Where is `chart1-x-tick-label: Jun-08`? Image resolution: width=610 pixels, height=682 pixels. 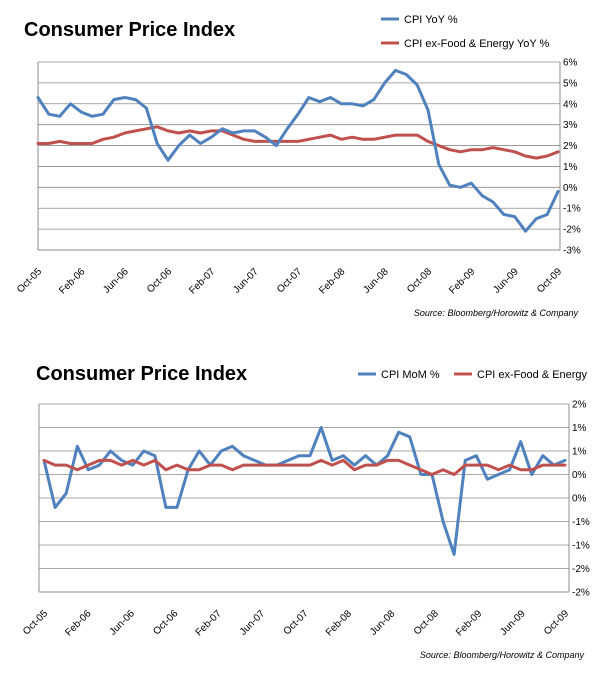
chart1-x-tick-label: Jun-08 is located at coordinates (376, 281).